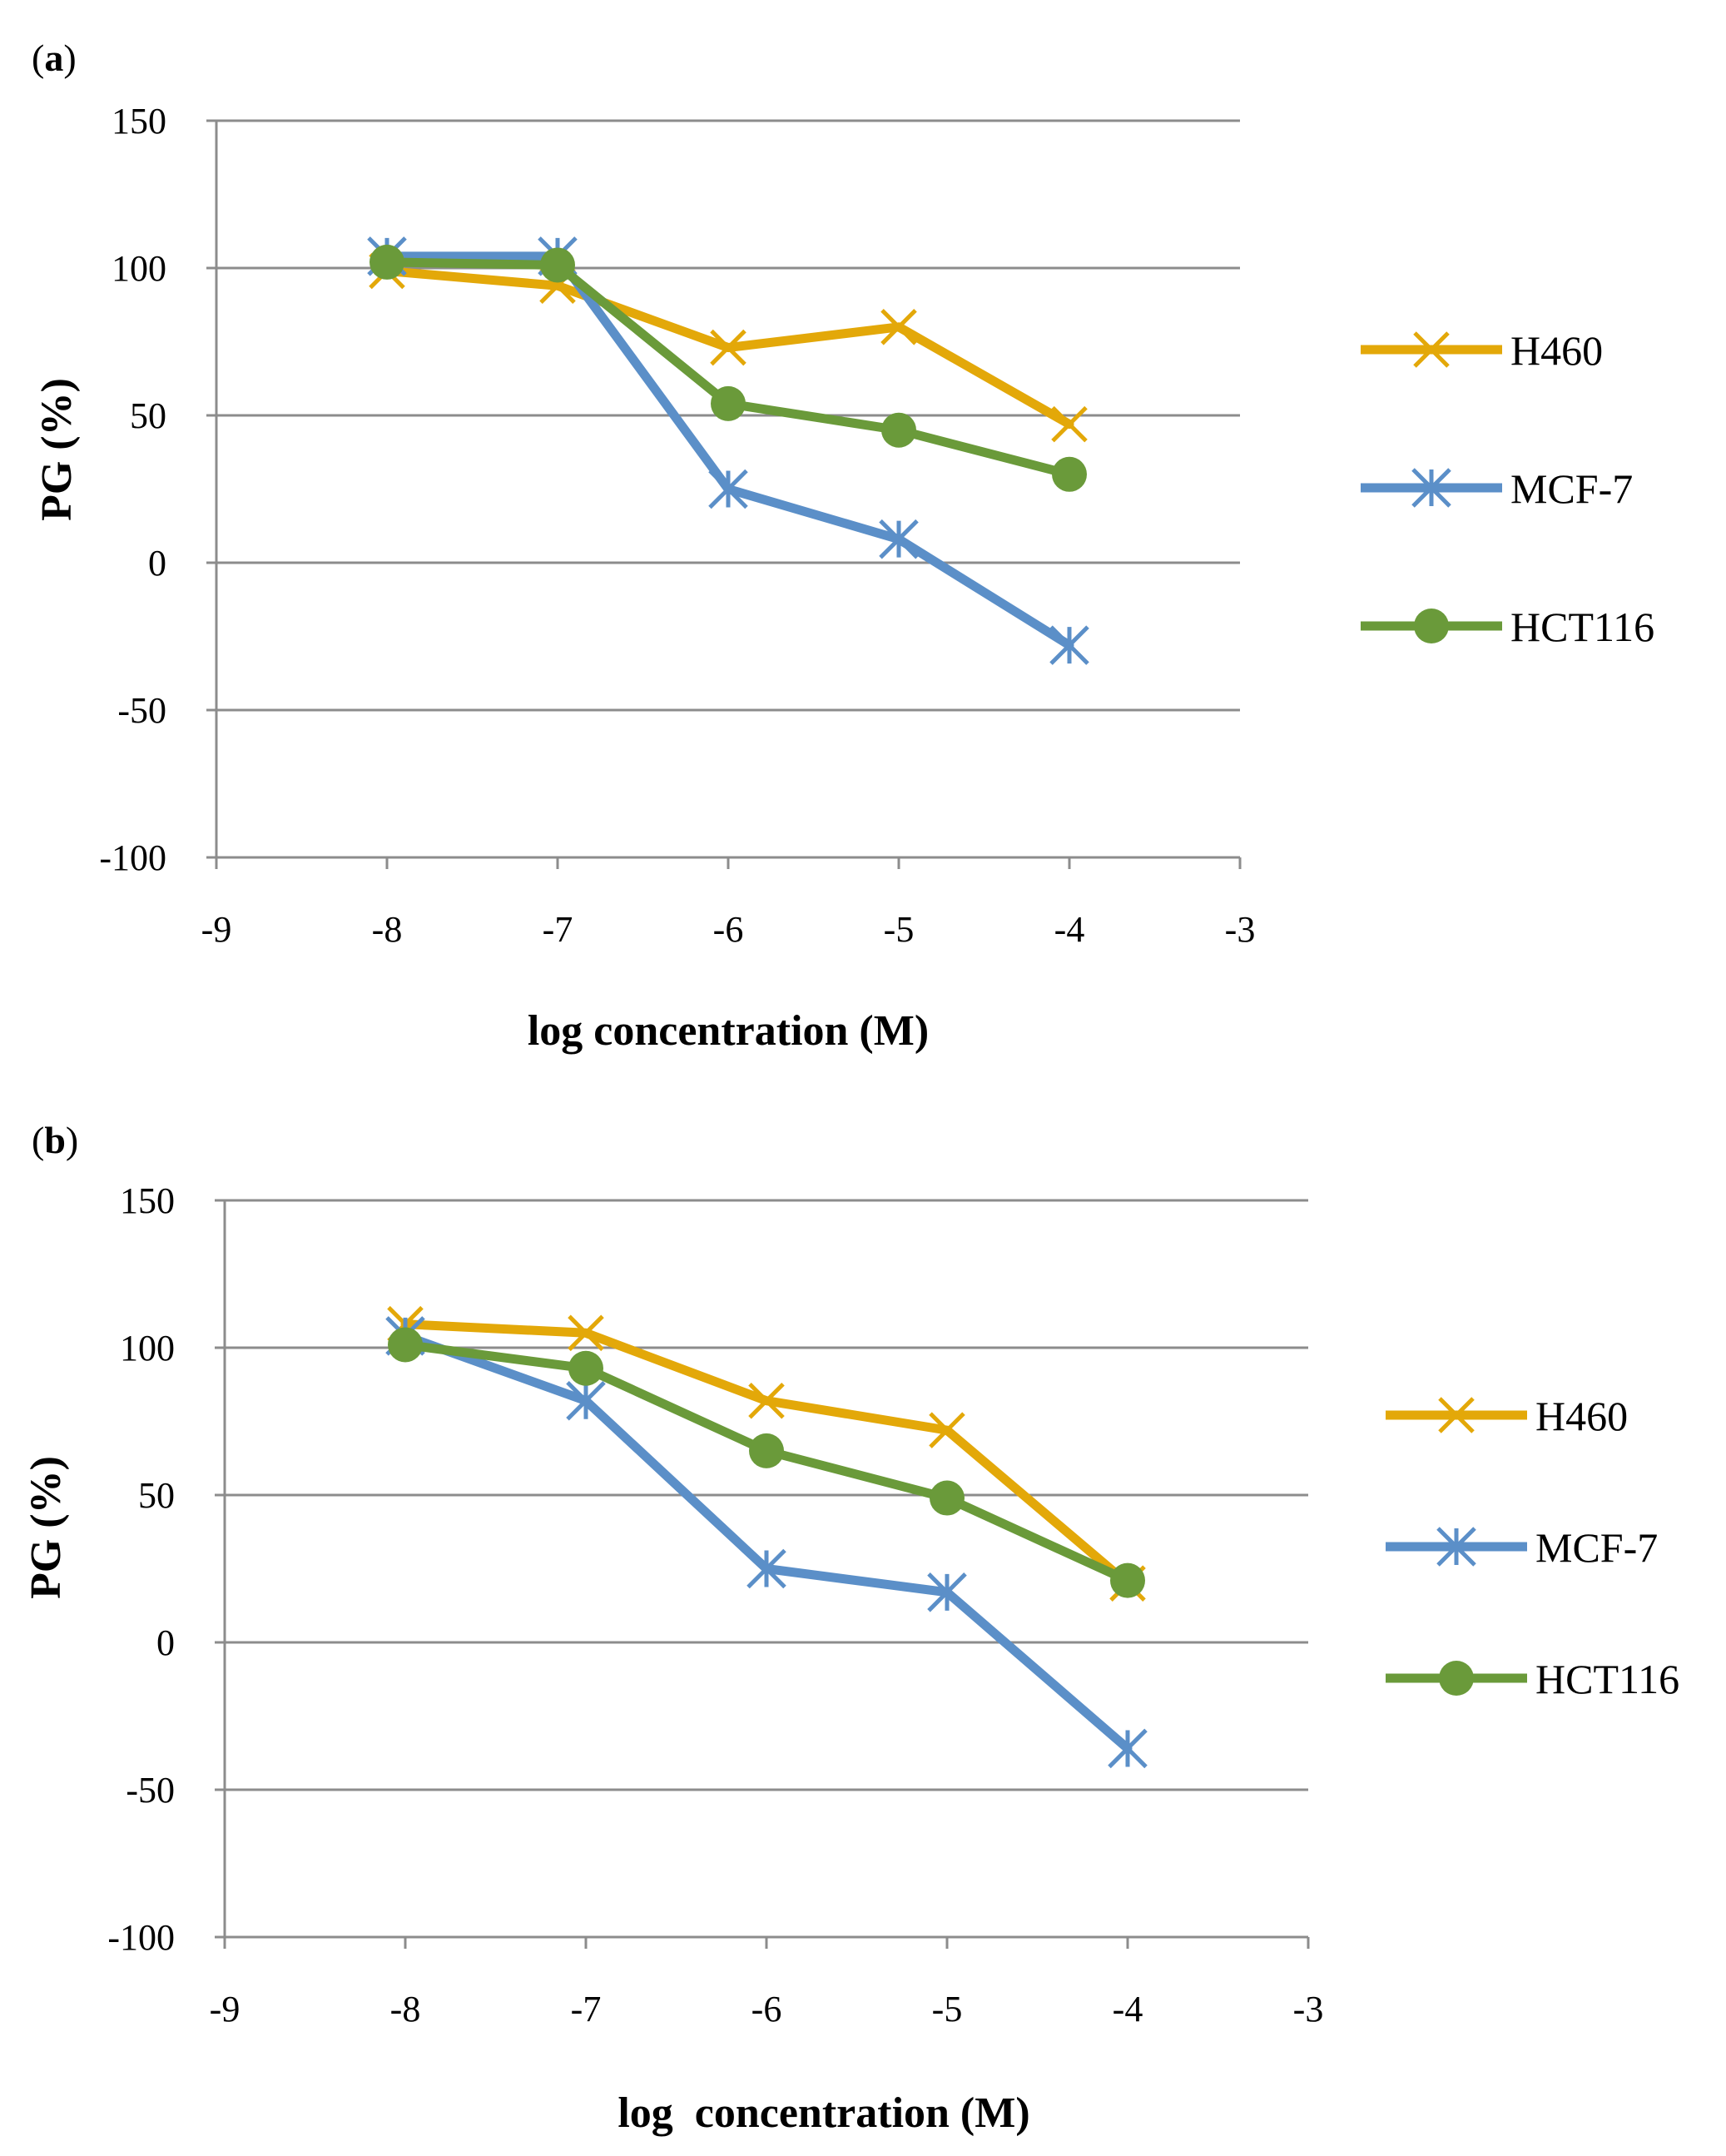  I want to click on series-lines-a, so click(728, 450).